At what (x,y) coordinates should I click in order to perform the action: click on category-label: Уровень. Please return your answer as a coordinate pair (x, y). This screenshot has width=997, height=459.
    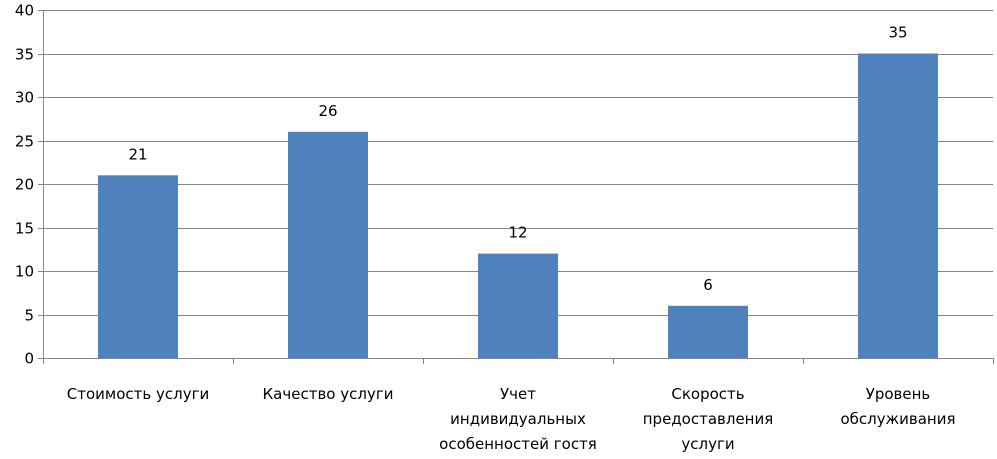
    Looking at the image, I should click on (898, 394).